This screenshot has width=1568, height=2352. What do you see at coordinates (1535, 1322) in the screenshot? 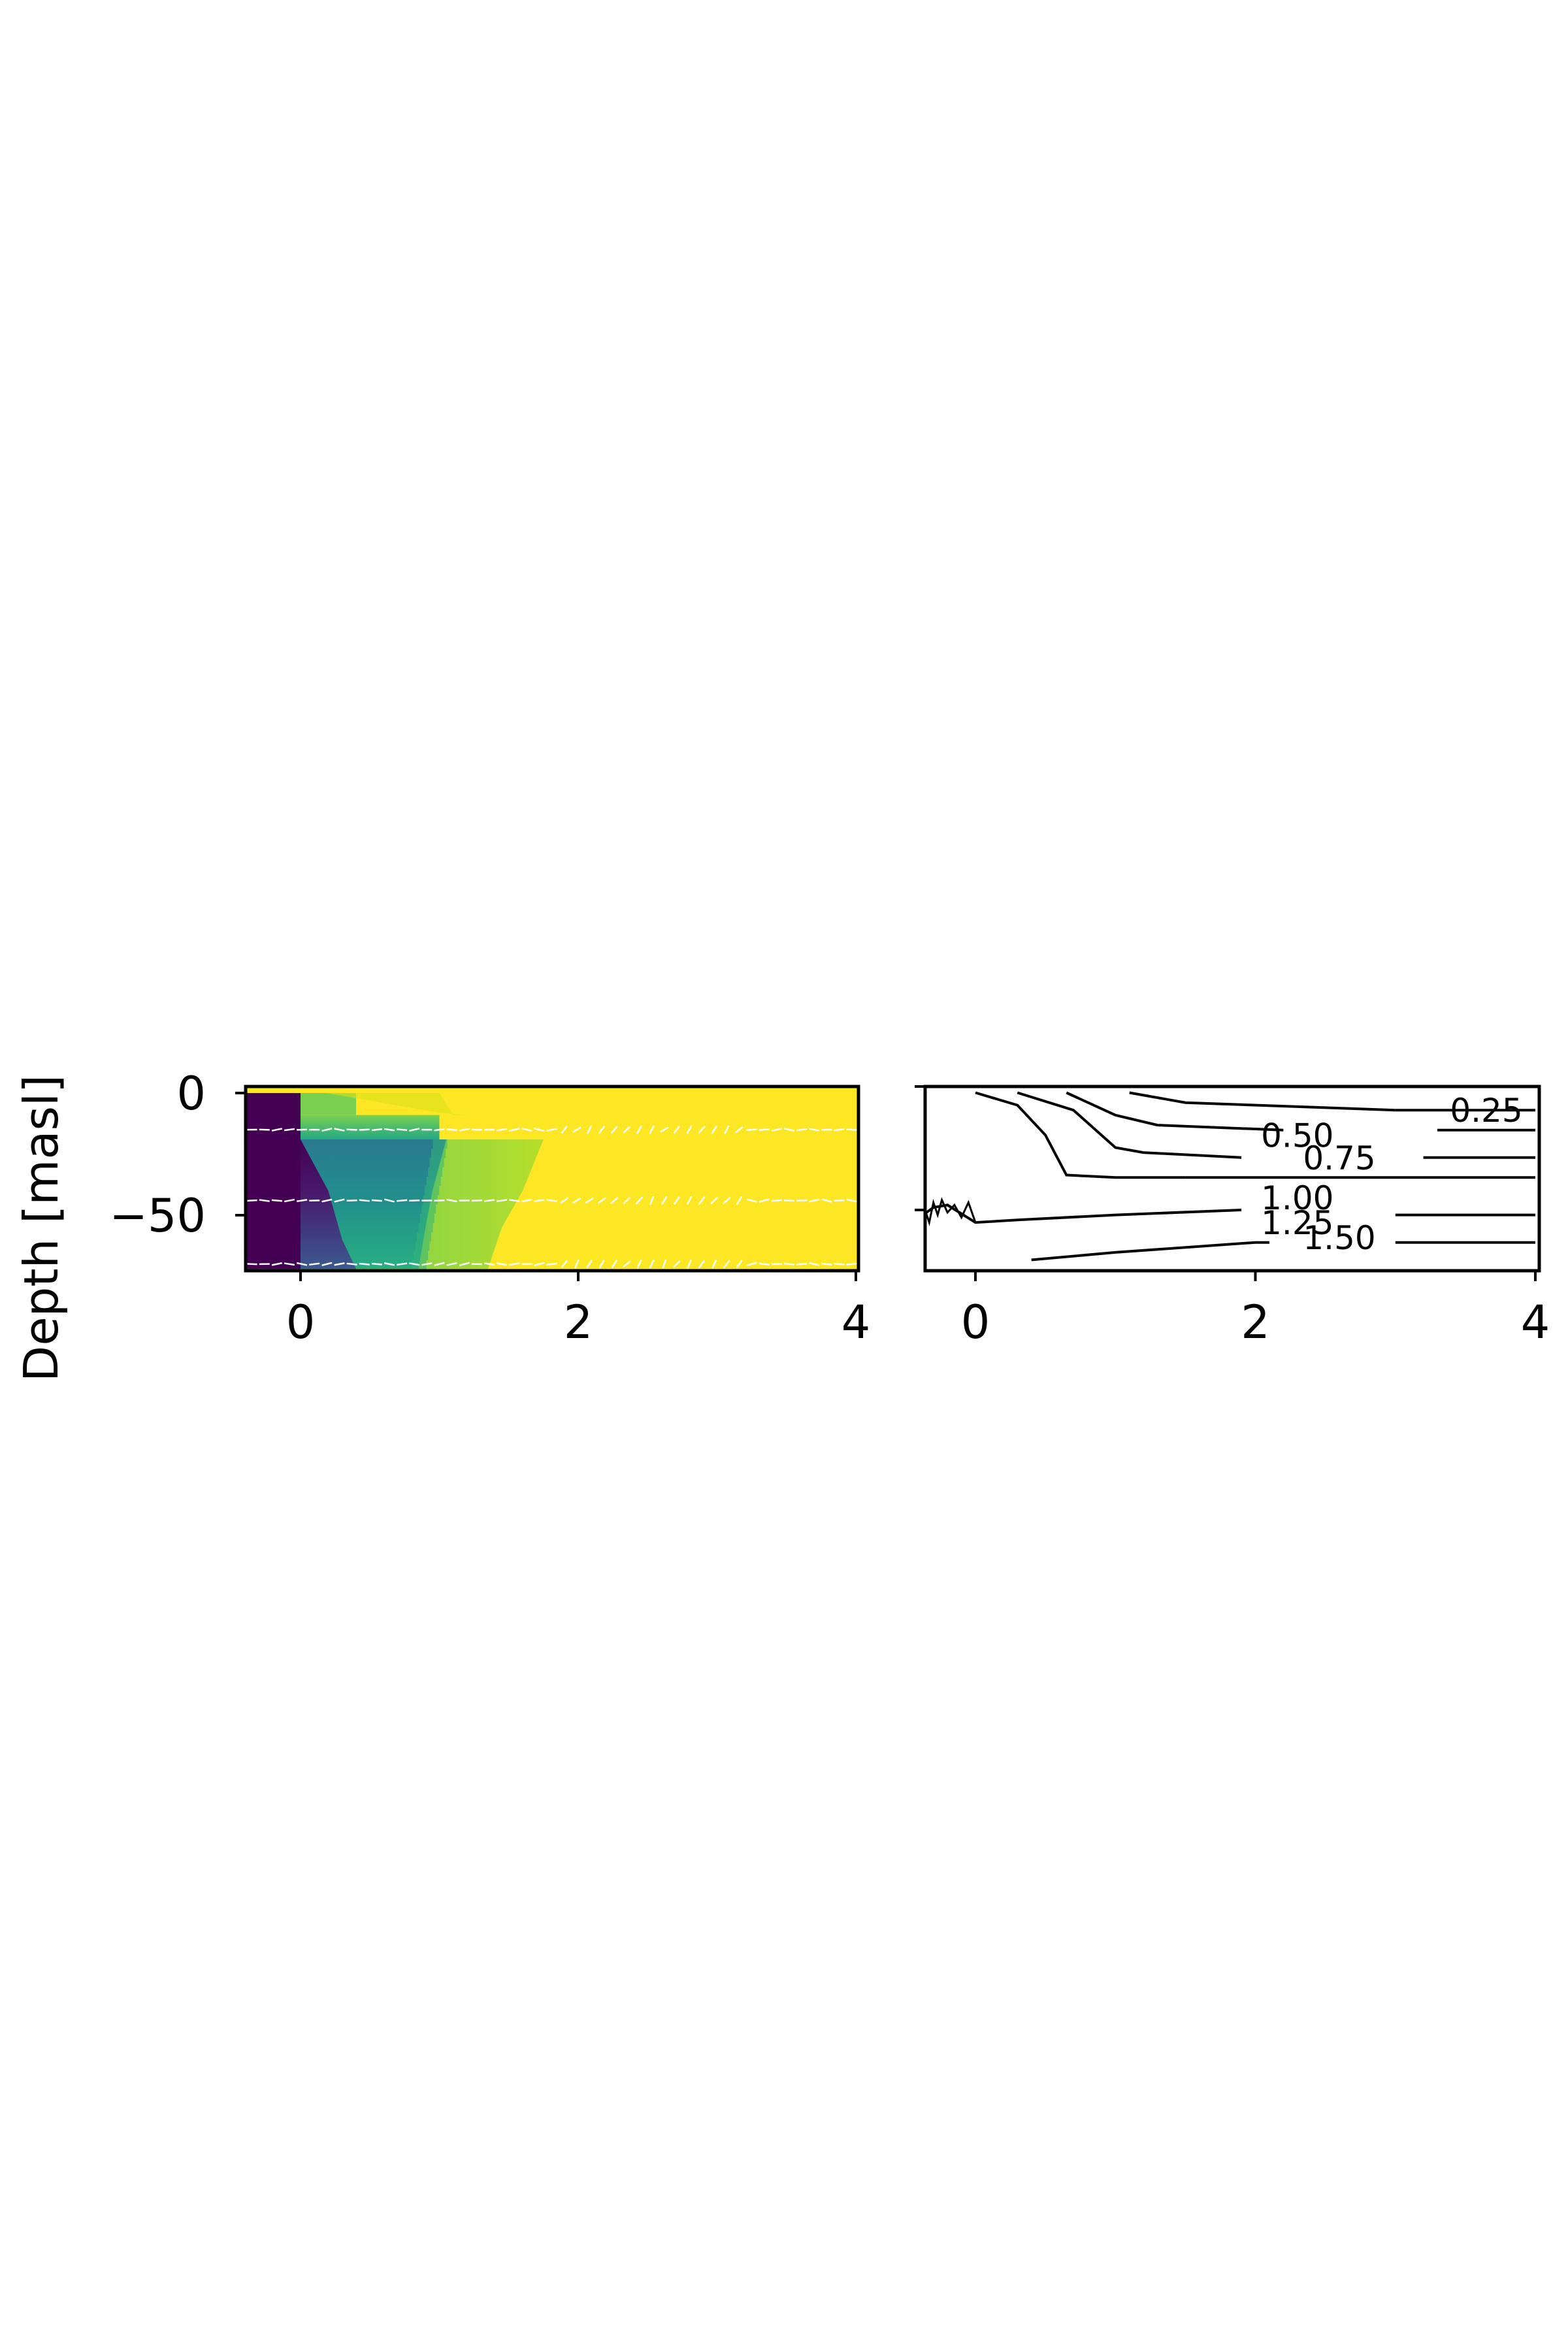
I see `x-tick-label: 4` at bounding box center [1535, 1322].